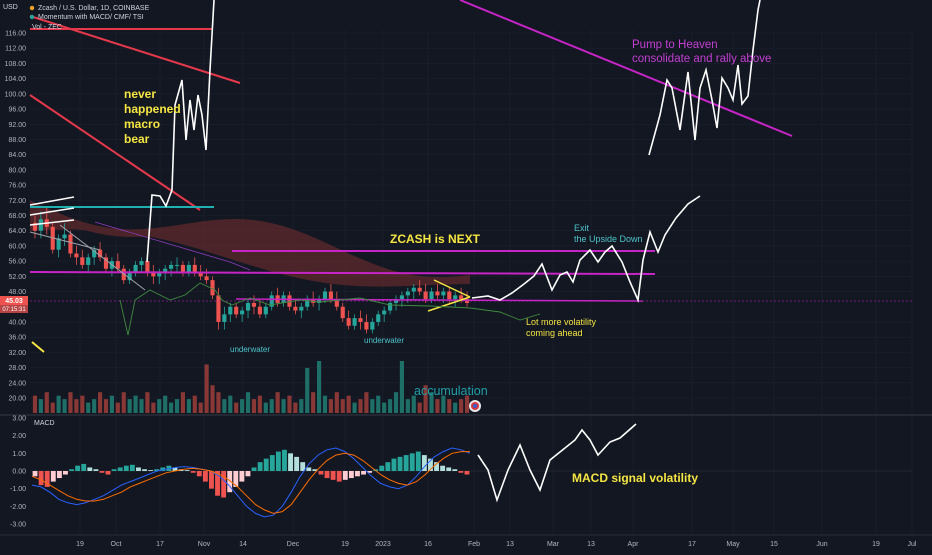 This screenshot has height=555, width=932. What do you see at coordinates (44, 423) in the screenshot?
I see `macd-title: MACD` at bounding box center [44, 423].